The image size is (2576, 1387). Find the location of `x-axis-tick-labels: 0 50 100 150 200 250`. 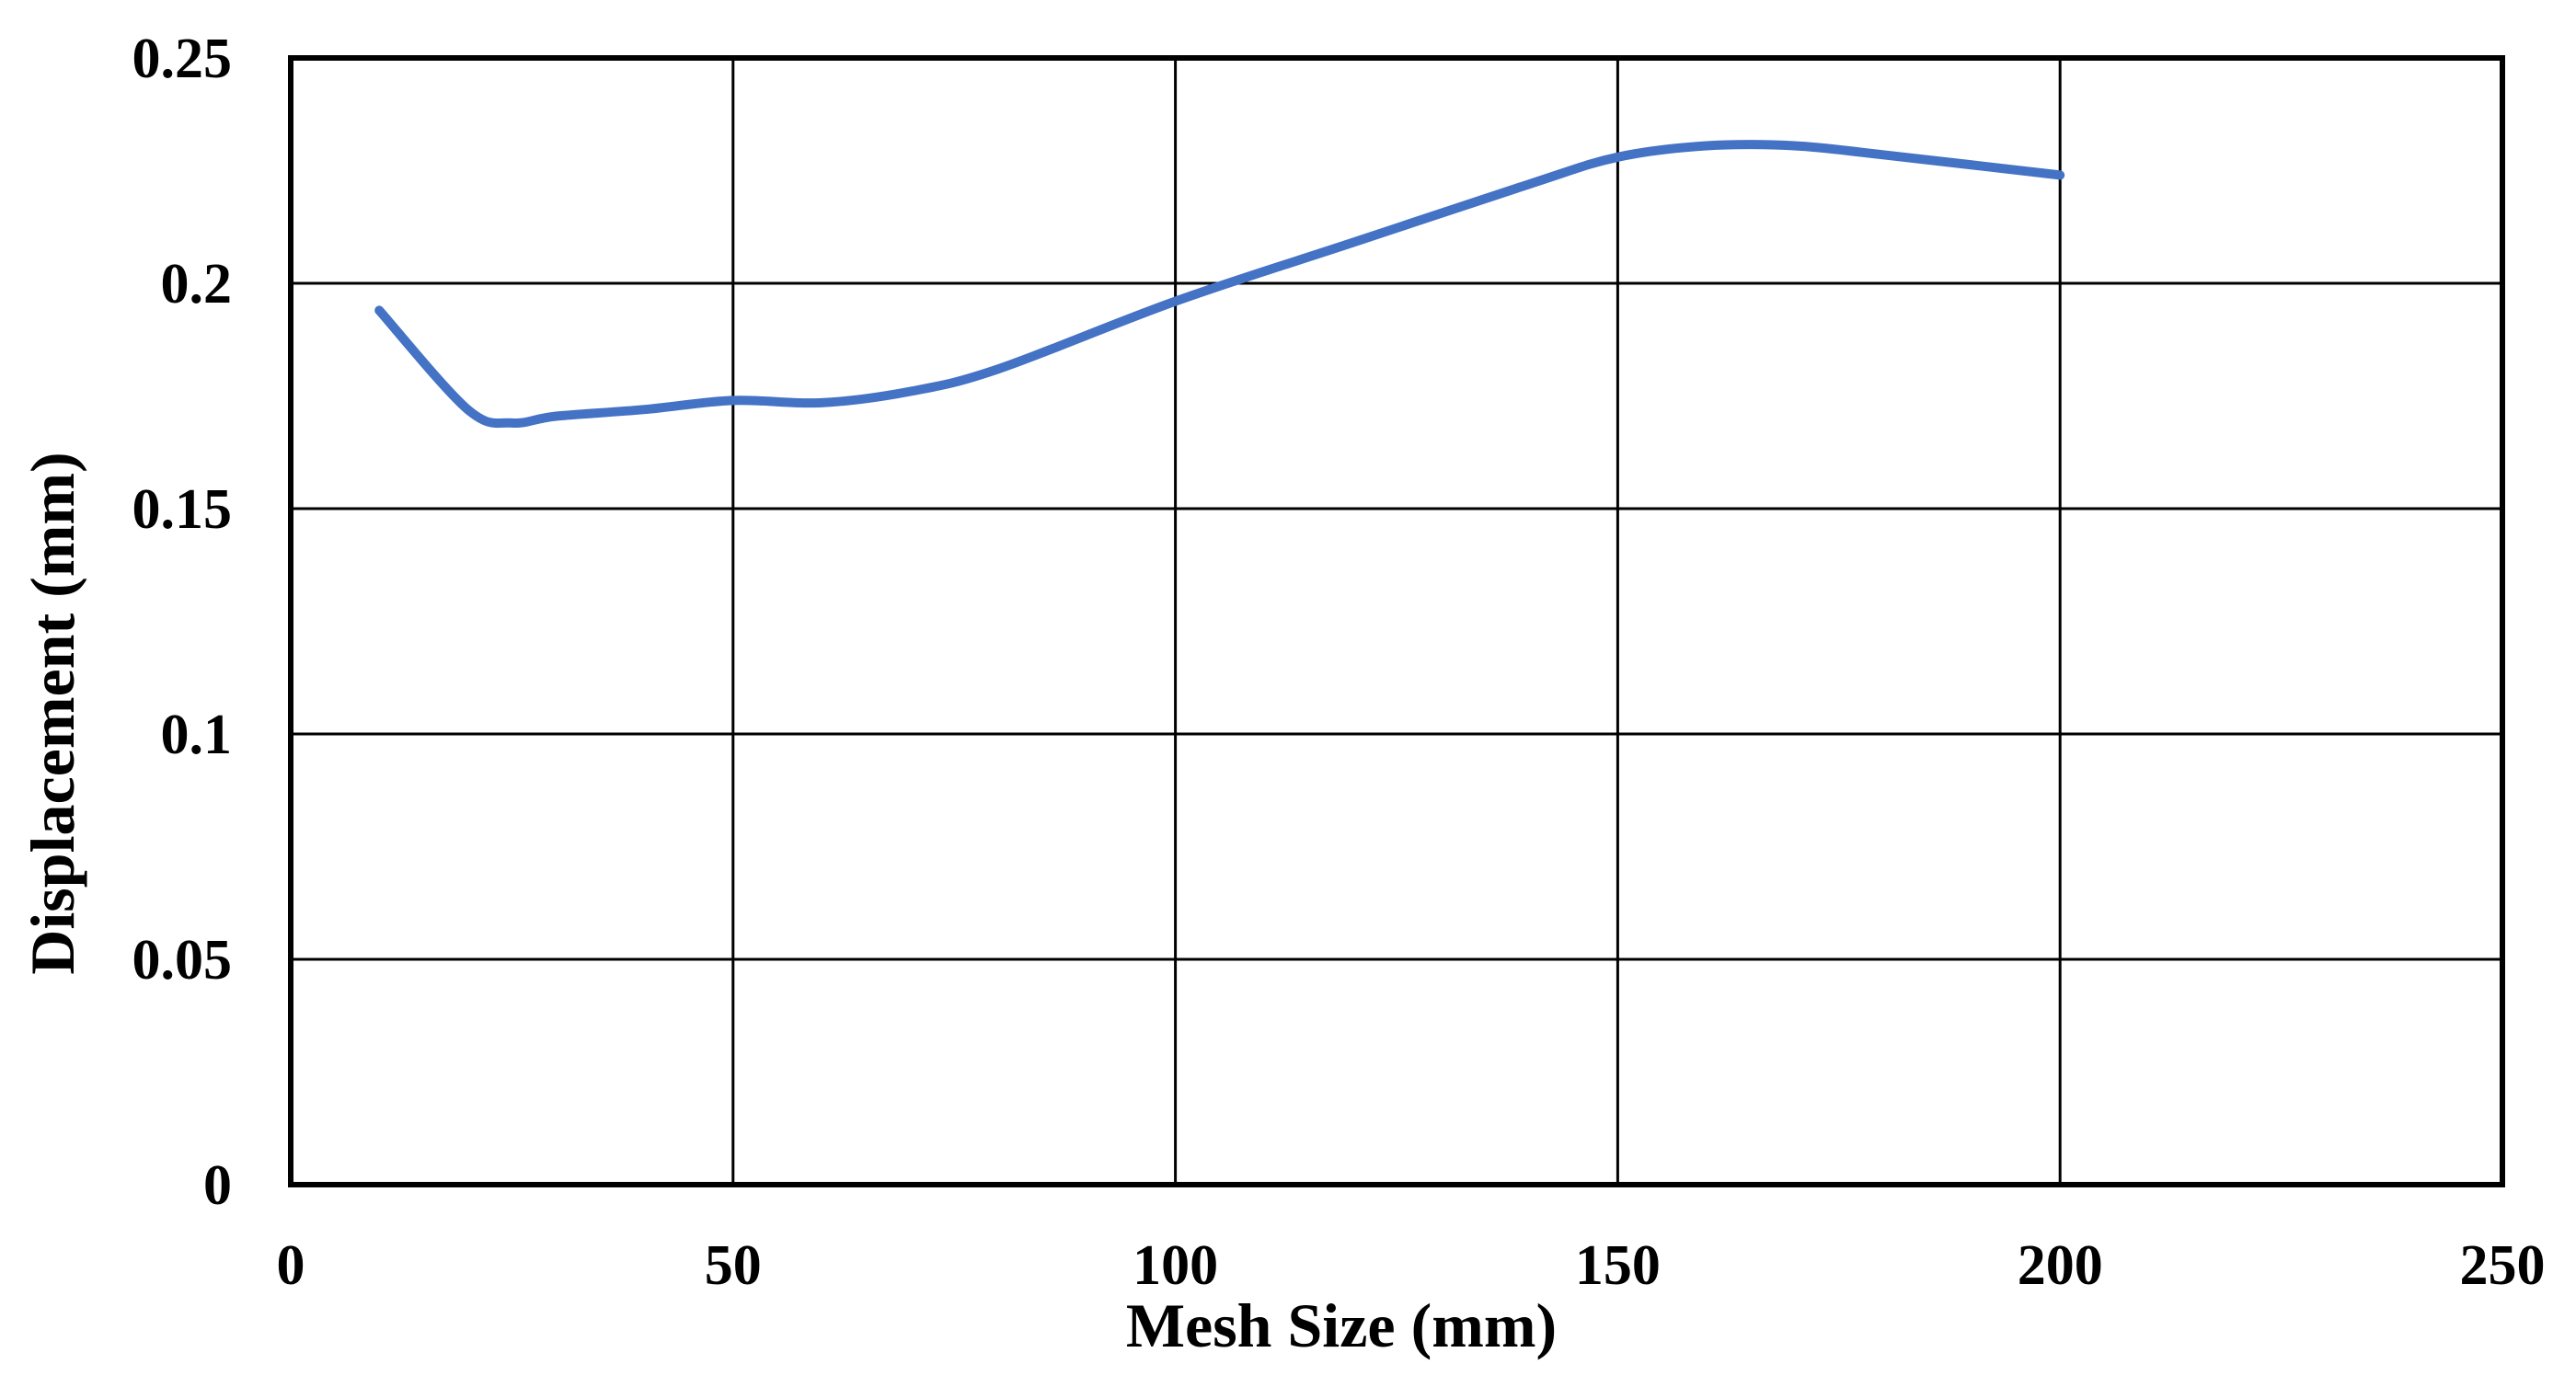

x-axis-tick-labels: 0 50 100 150 200 250 is located at coordinates (1411, 1265).